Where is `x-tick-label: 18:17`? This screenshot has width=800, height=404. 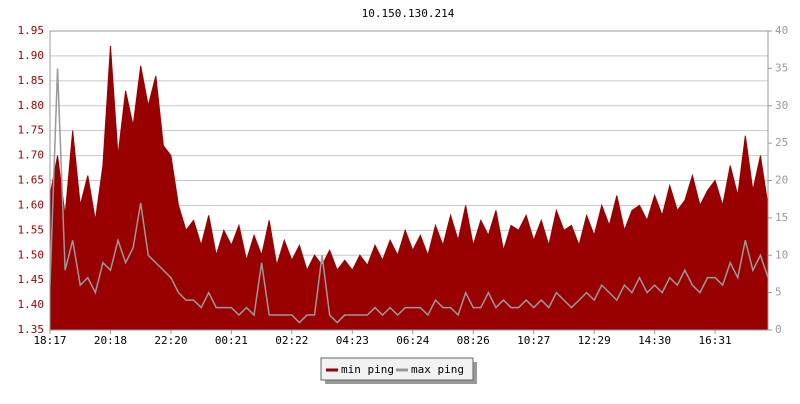 x-tick-label: 18:17 is located at coordinates (49, 340).